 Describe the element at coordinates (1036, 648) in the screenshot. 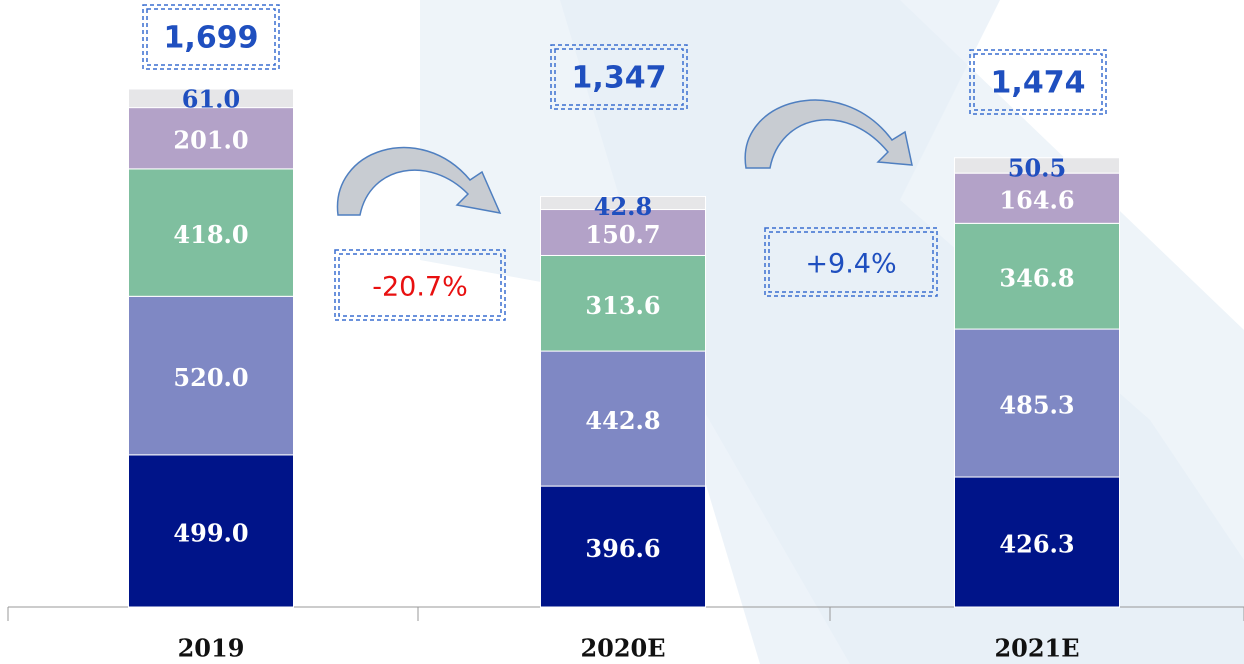

I see `x-tick-label: 2021E` at that location.